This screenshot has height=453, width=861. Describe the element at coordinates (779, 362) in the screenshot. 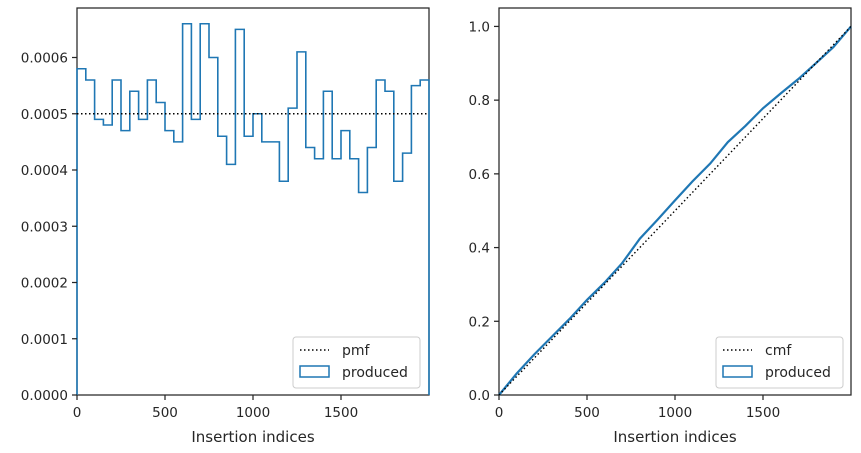

I see `legend: cmf produced` at that location.